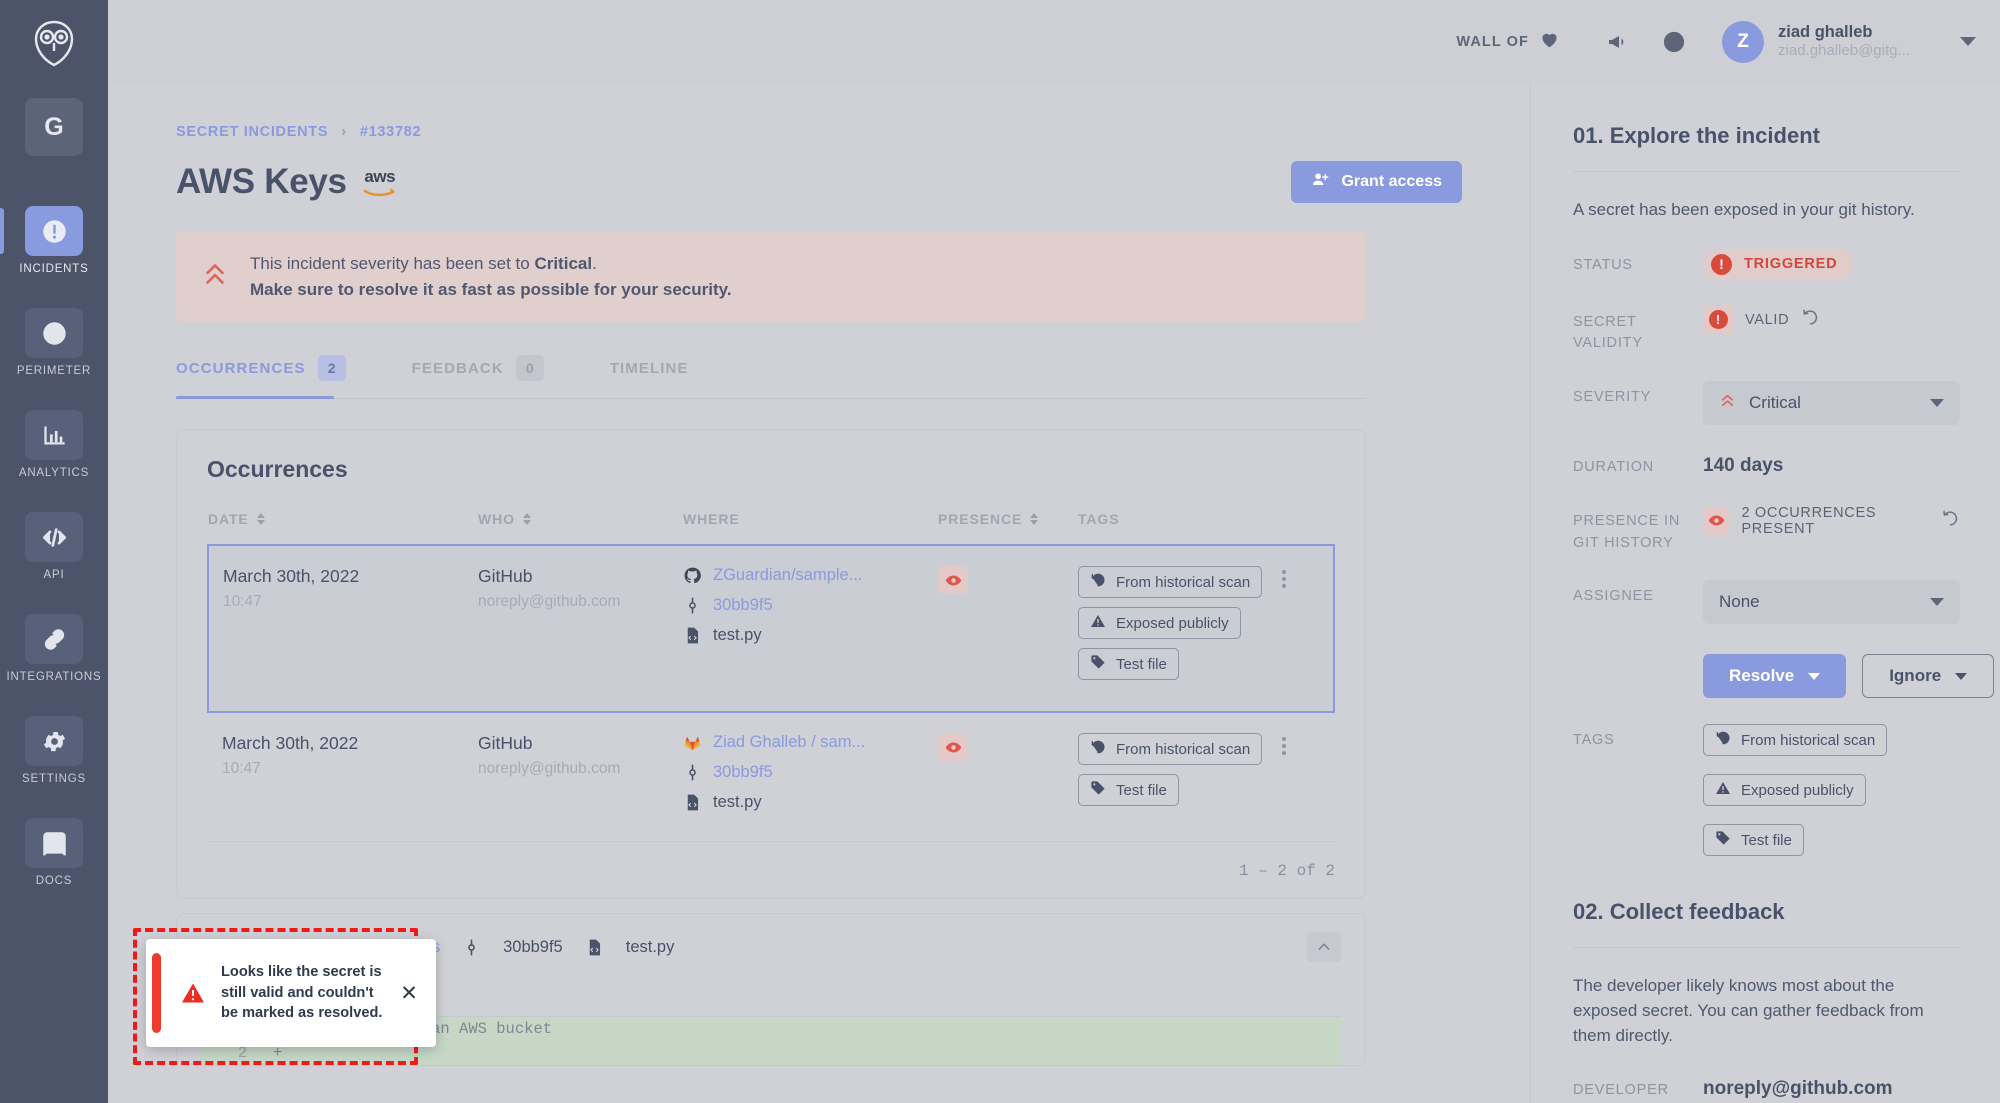 The width and height of the screenshot is (2000, 1103). I want to click on status-badge-label: TRIGGERED, so click(1791, 264).